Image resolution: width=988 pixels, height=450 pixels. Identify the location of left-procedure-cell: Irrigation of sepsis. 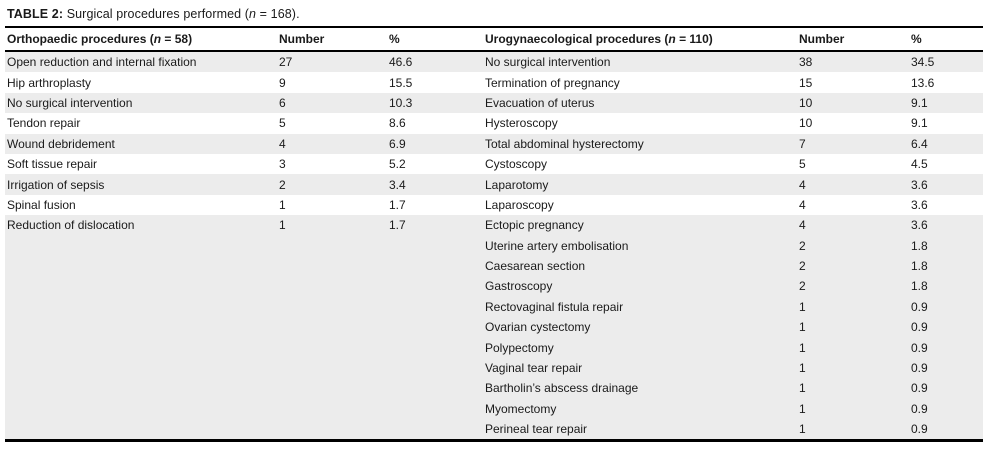
(56, 184).